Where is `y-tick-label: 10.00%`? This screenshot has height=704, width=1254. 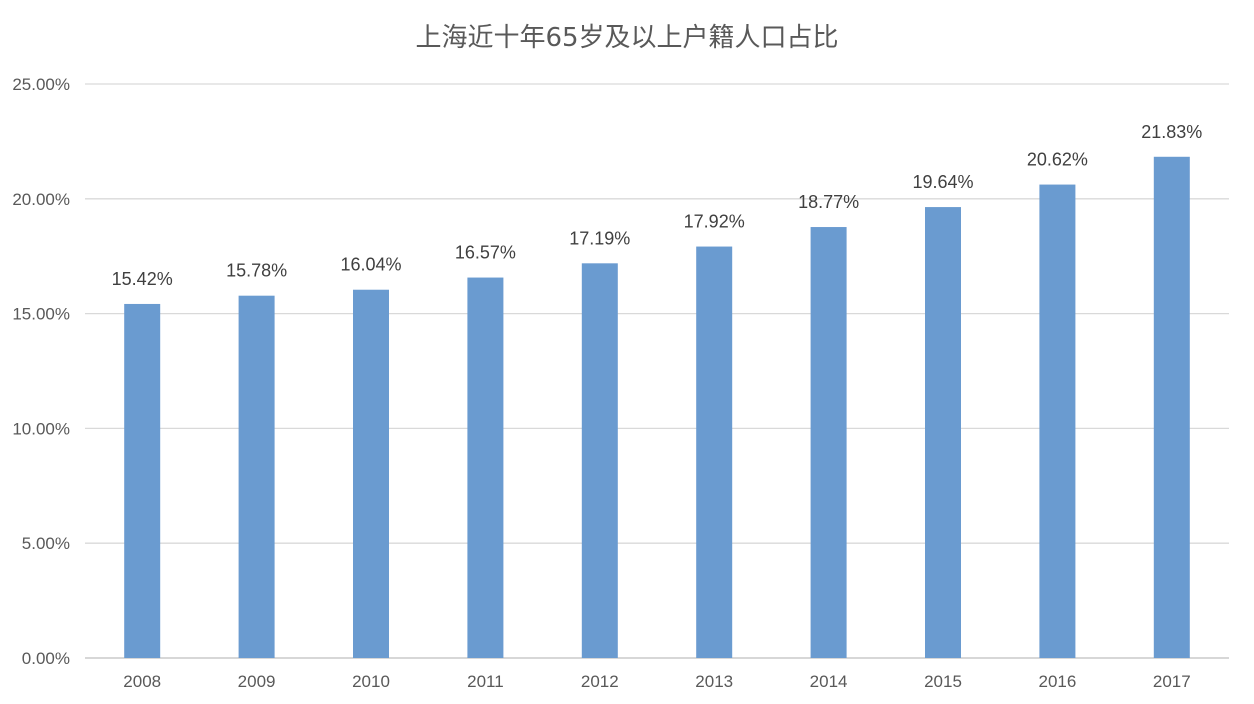 y-tick-label: 10.00% is located at coordinates (41, 428).